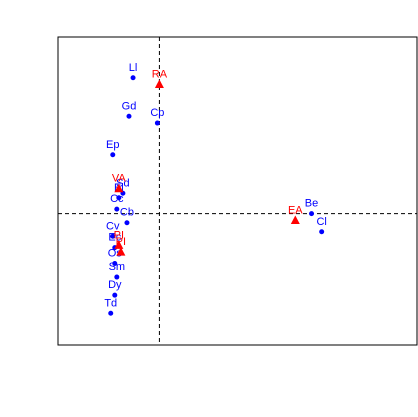  What do you see at coordinates (117, 267) in the screenshot?
I see `point-sm-label: Sm` at bounding box center [117, 267].